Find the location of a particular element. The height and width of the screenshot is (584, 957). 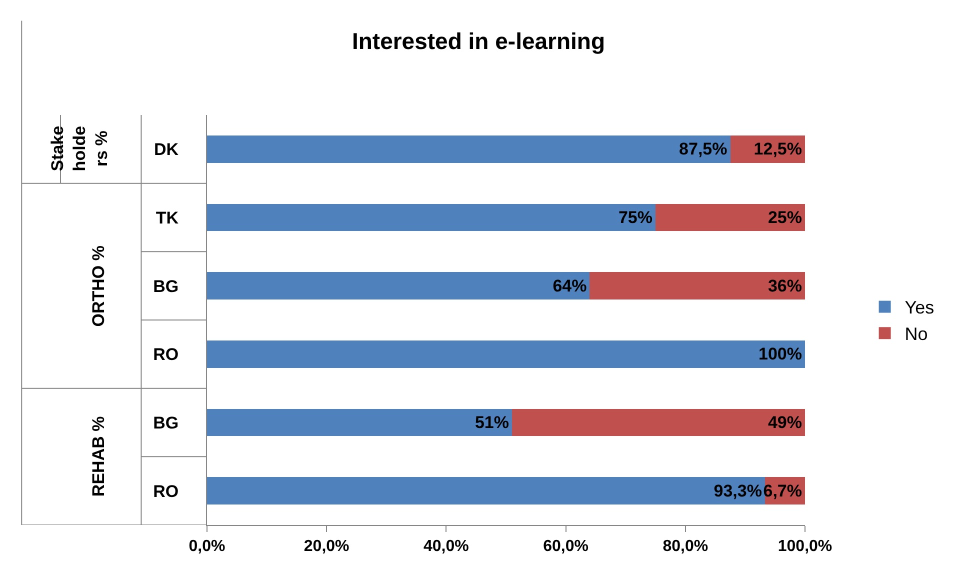

data-label: 25% is located at coordinates (785, 217).